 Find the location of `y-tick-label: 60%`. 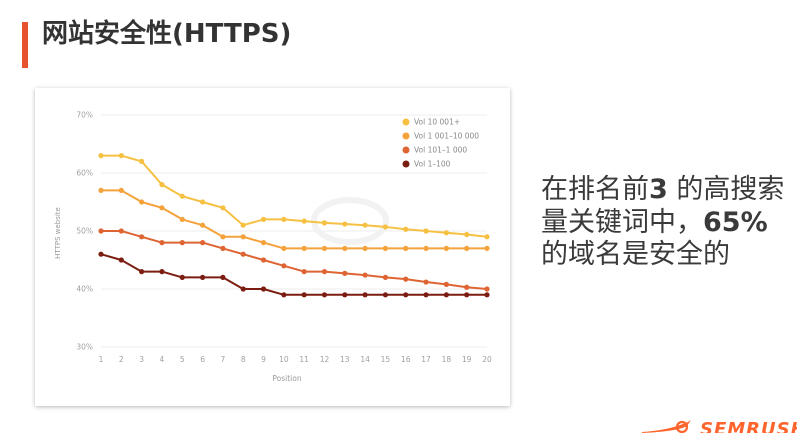

y-tick-label: 60% is located at coordinates (84, 173).